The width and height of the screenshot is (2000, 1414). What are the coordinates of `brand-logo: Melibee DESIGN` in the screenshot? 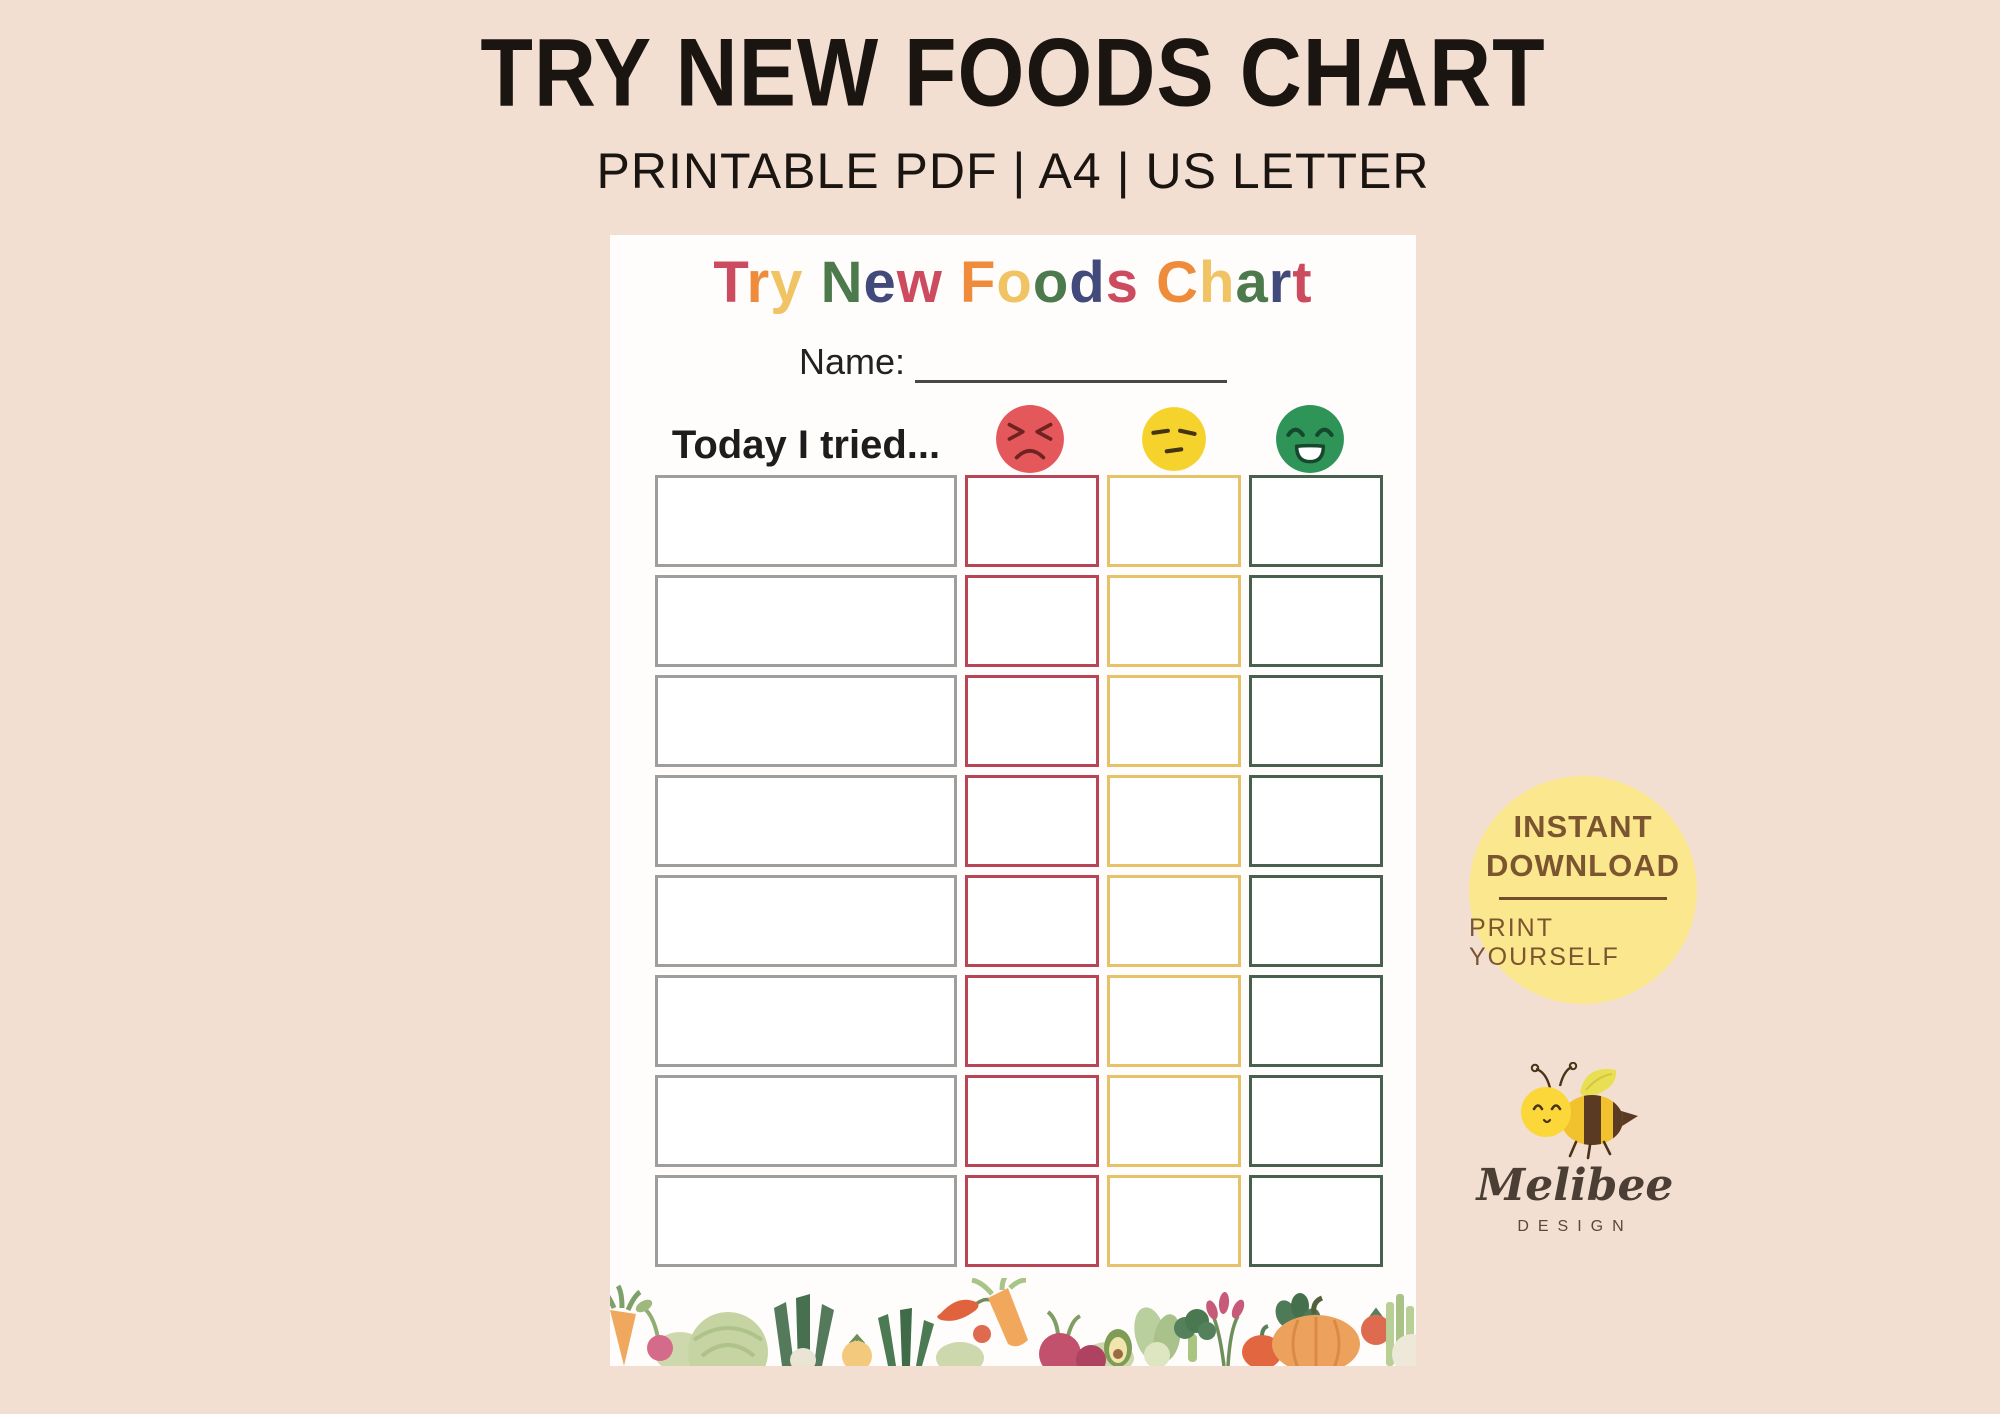 It's located at (1575, 1149).